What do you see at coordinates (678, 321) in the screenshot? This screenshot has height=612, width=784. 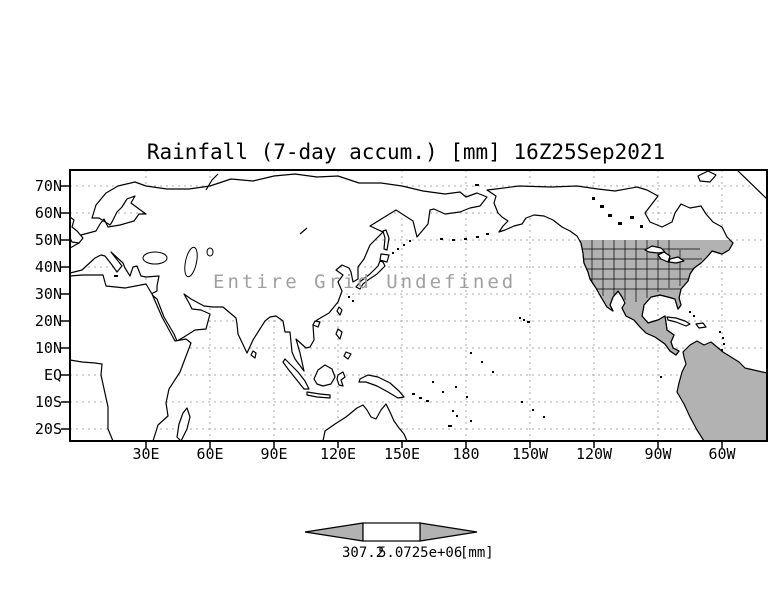 I see `coastline-cuba` at bounding box center [678, 321].